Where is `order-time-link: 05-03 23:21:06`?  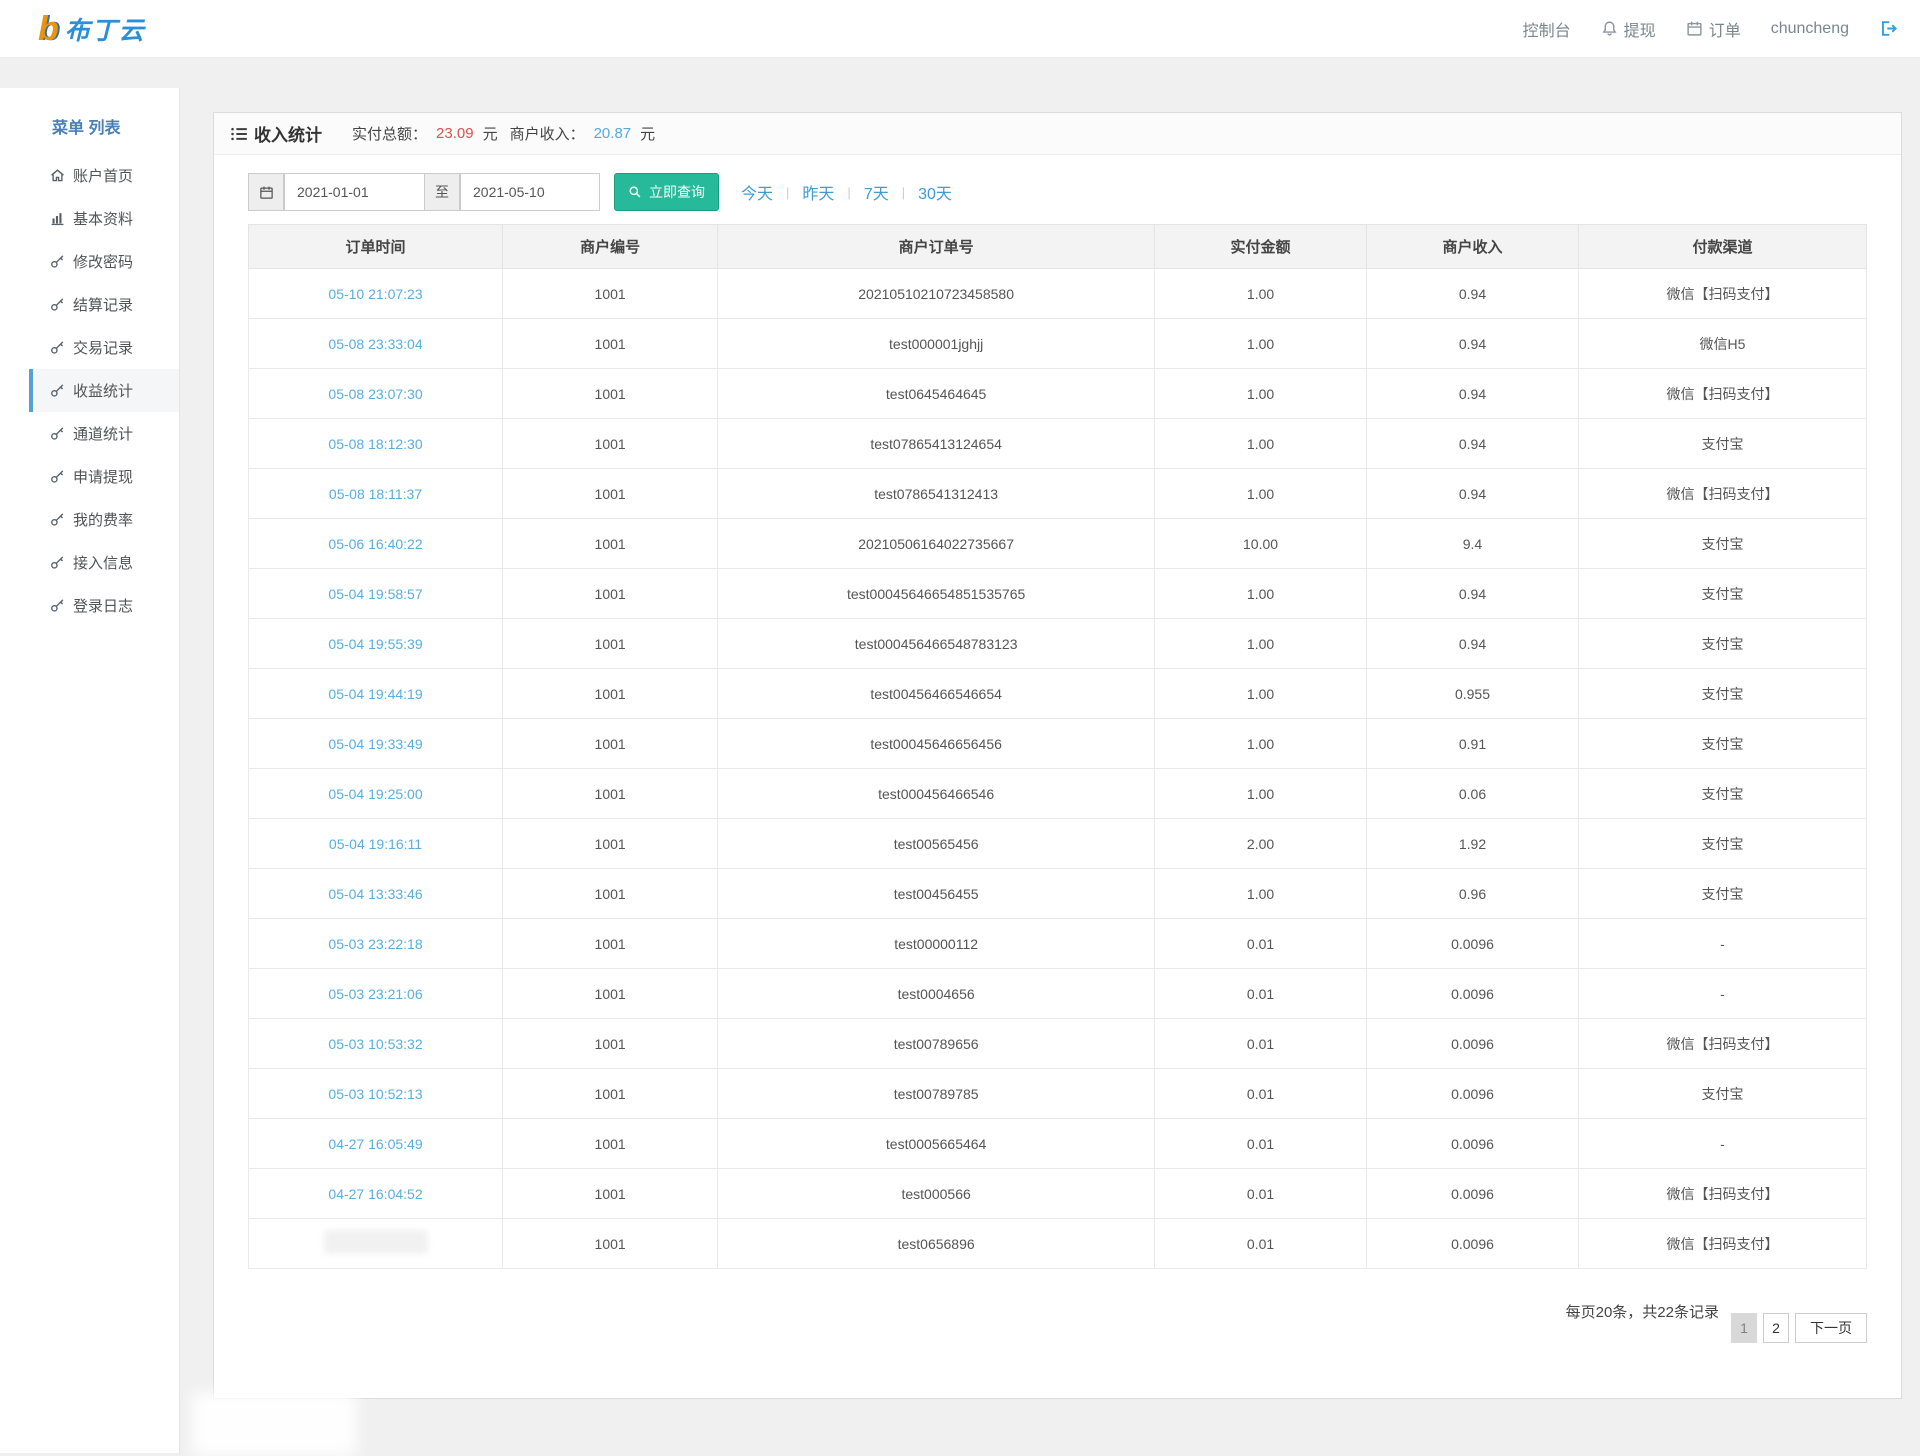
order-time-link: 05-03 23:21:06 is located at coordinates (375, 993).